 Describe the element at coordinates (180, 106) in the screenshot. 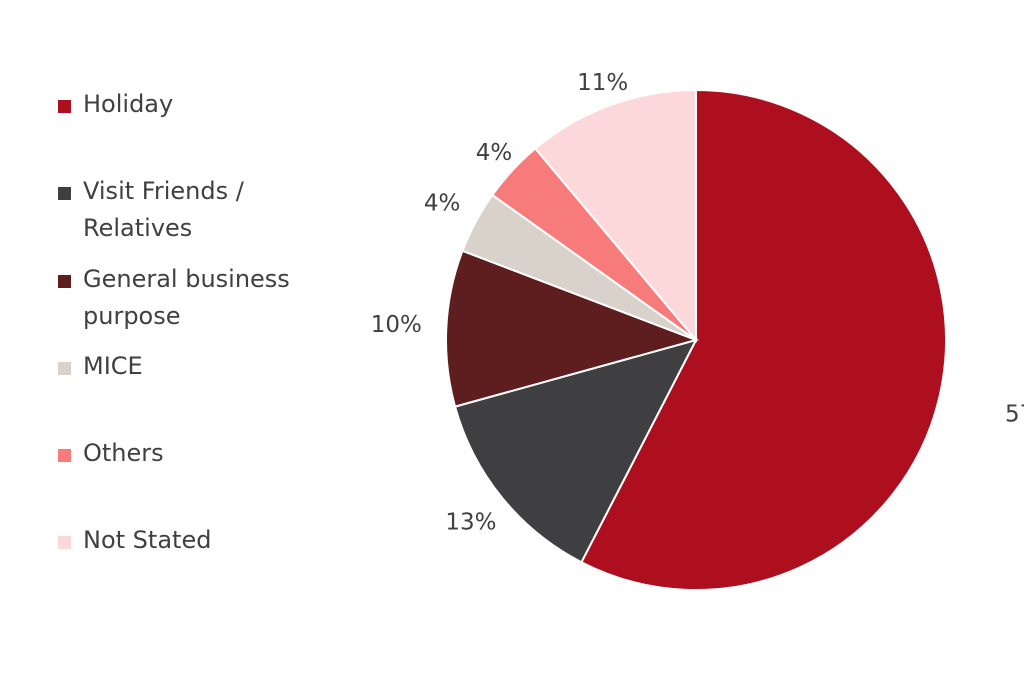

I see `legend-item-holiday: Holiday` at that location.